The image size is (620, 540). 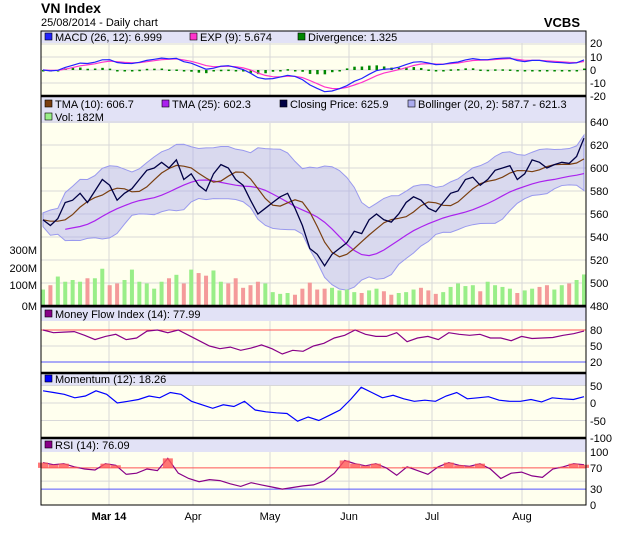 I want to click on mfi-panel-legend-band, so click(x=313, y=314).